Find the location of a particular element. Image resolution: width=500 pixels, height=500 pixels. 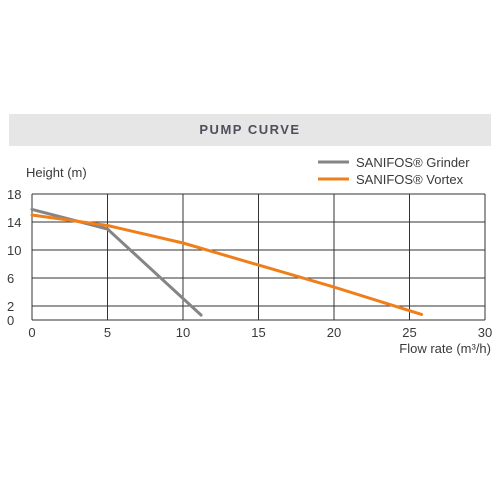

legend: SANIFOS® Grinder SANIFOS® Vortex is located at coordinates (394, 171).